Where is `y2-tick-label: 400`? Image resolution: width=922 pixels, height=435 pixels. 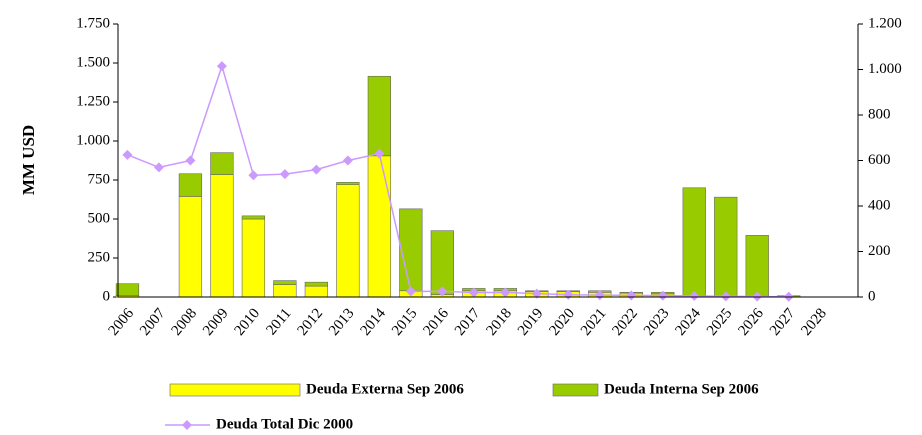
y2-tick-label: 400 is located at coordinates (879, 205).